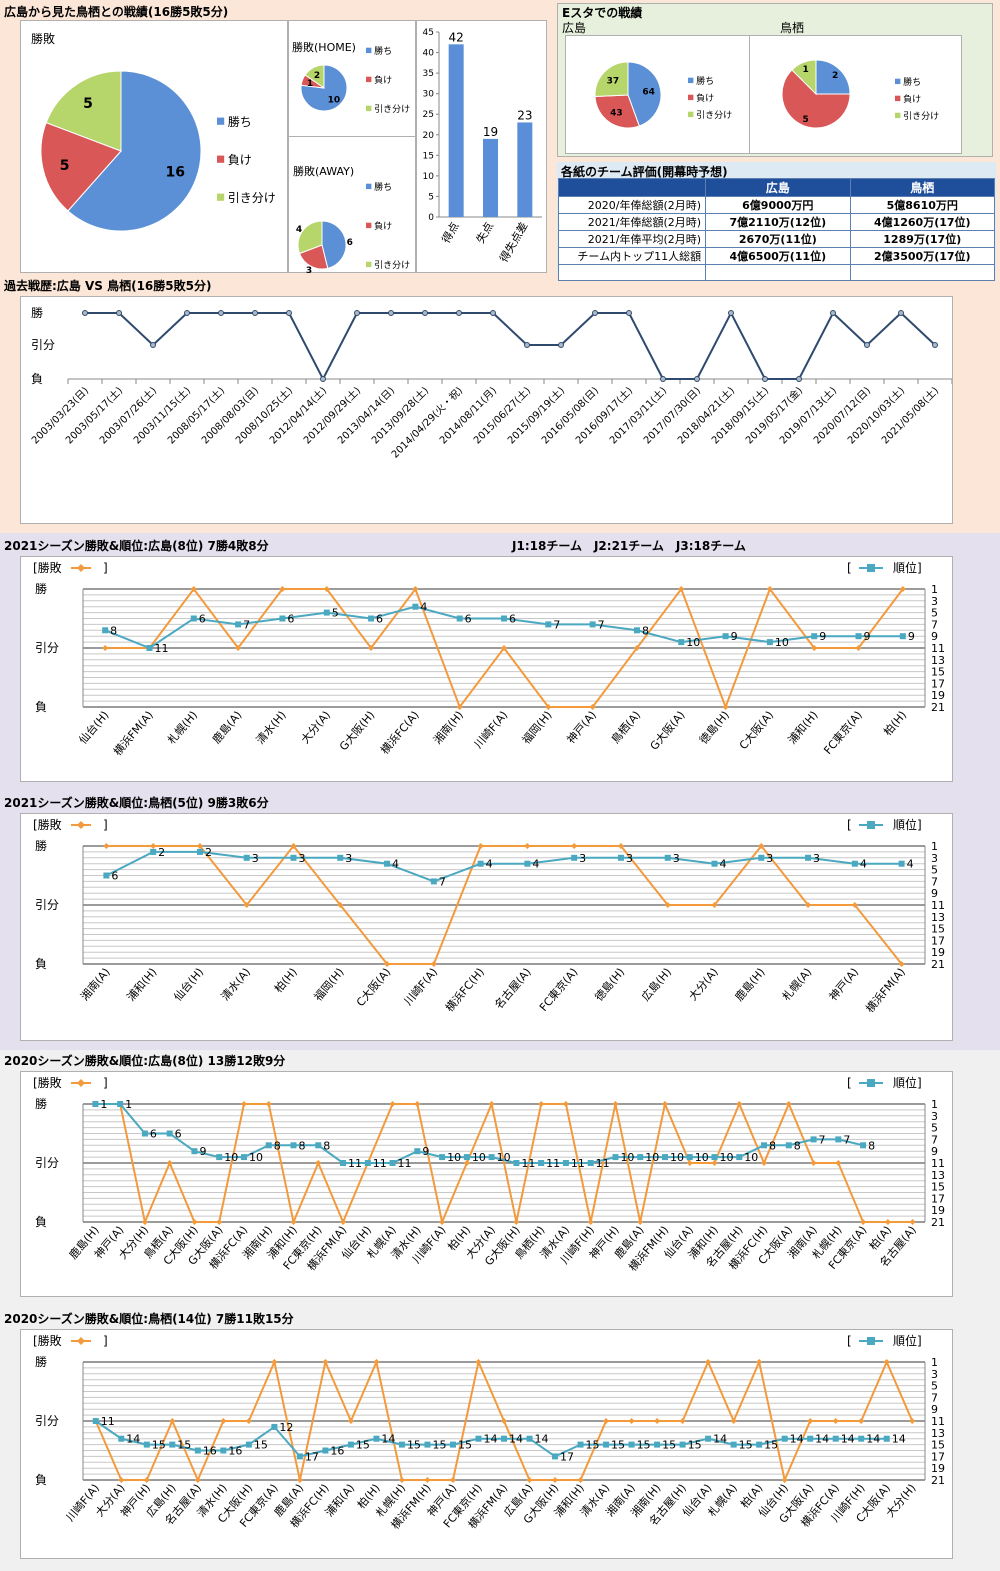 This screenshot has width=1000, height=1571. What do you see at coordinates (778, 187) in the screenshot?
I see `eval-header-cell: 広島` at bounding box center [778, 187].